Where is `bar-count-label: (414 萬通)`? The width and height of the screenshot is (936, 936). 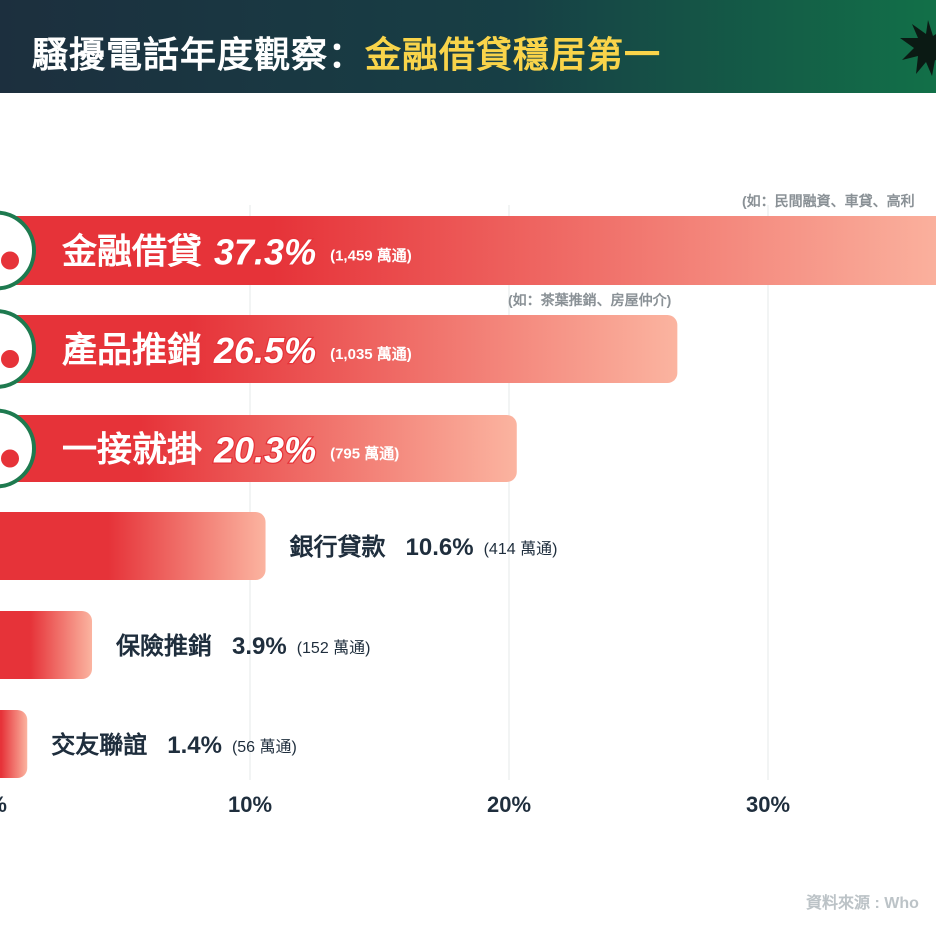 bar-count-label: (414 萬通) is located at coordinates (521, 549).